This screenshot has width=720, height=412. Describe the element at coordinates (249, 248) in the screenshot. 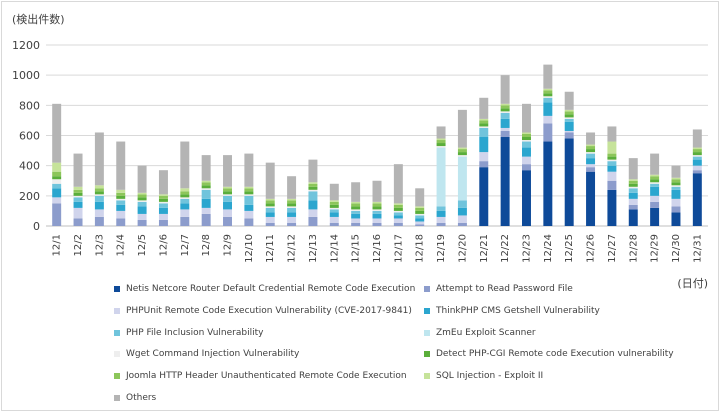

I see `x-tick-label: 12/10` at that location.